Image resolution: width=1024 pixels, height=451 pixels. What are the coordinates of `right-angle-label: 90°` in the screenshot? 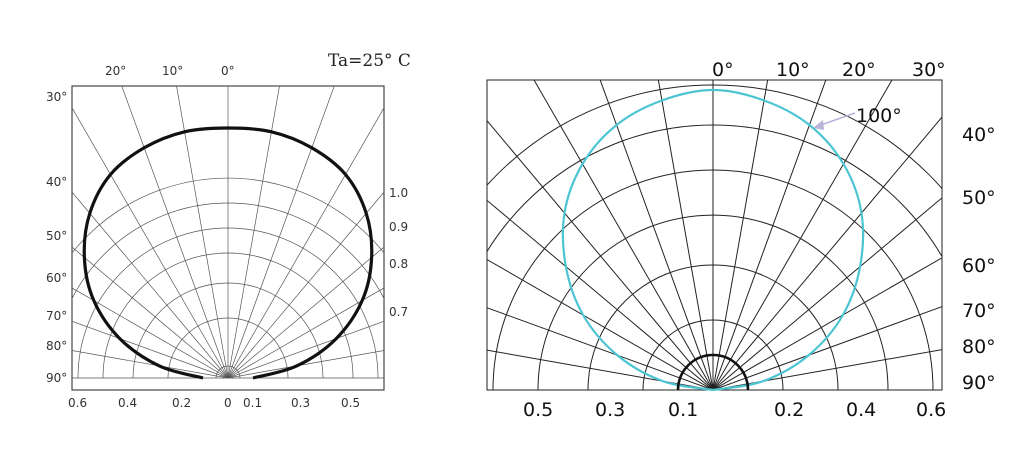 It's located at (979, 383).